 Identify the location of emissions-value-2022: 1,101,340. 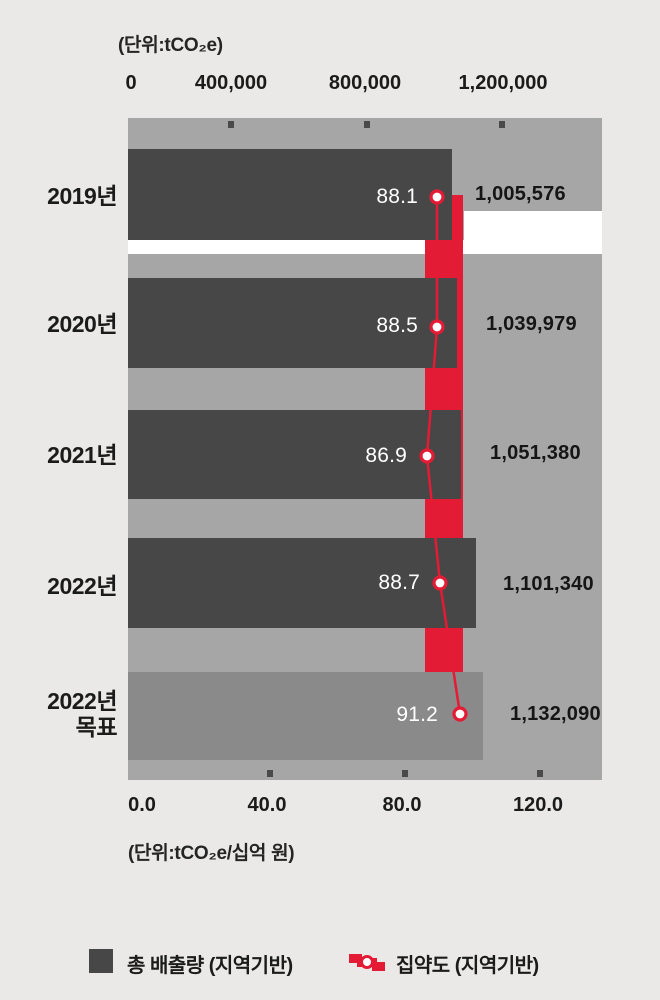
(548, 584).